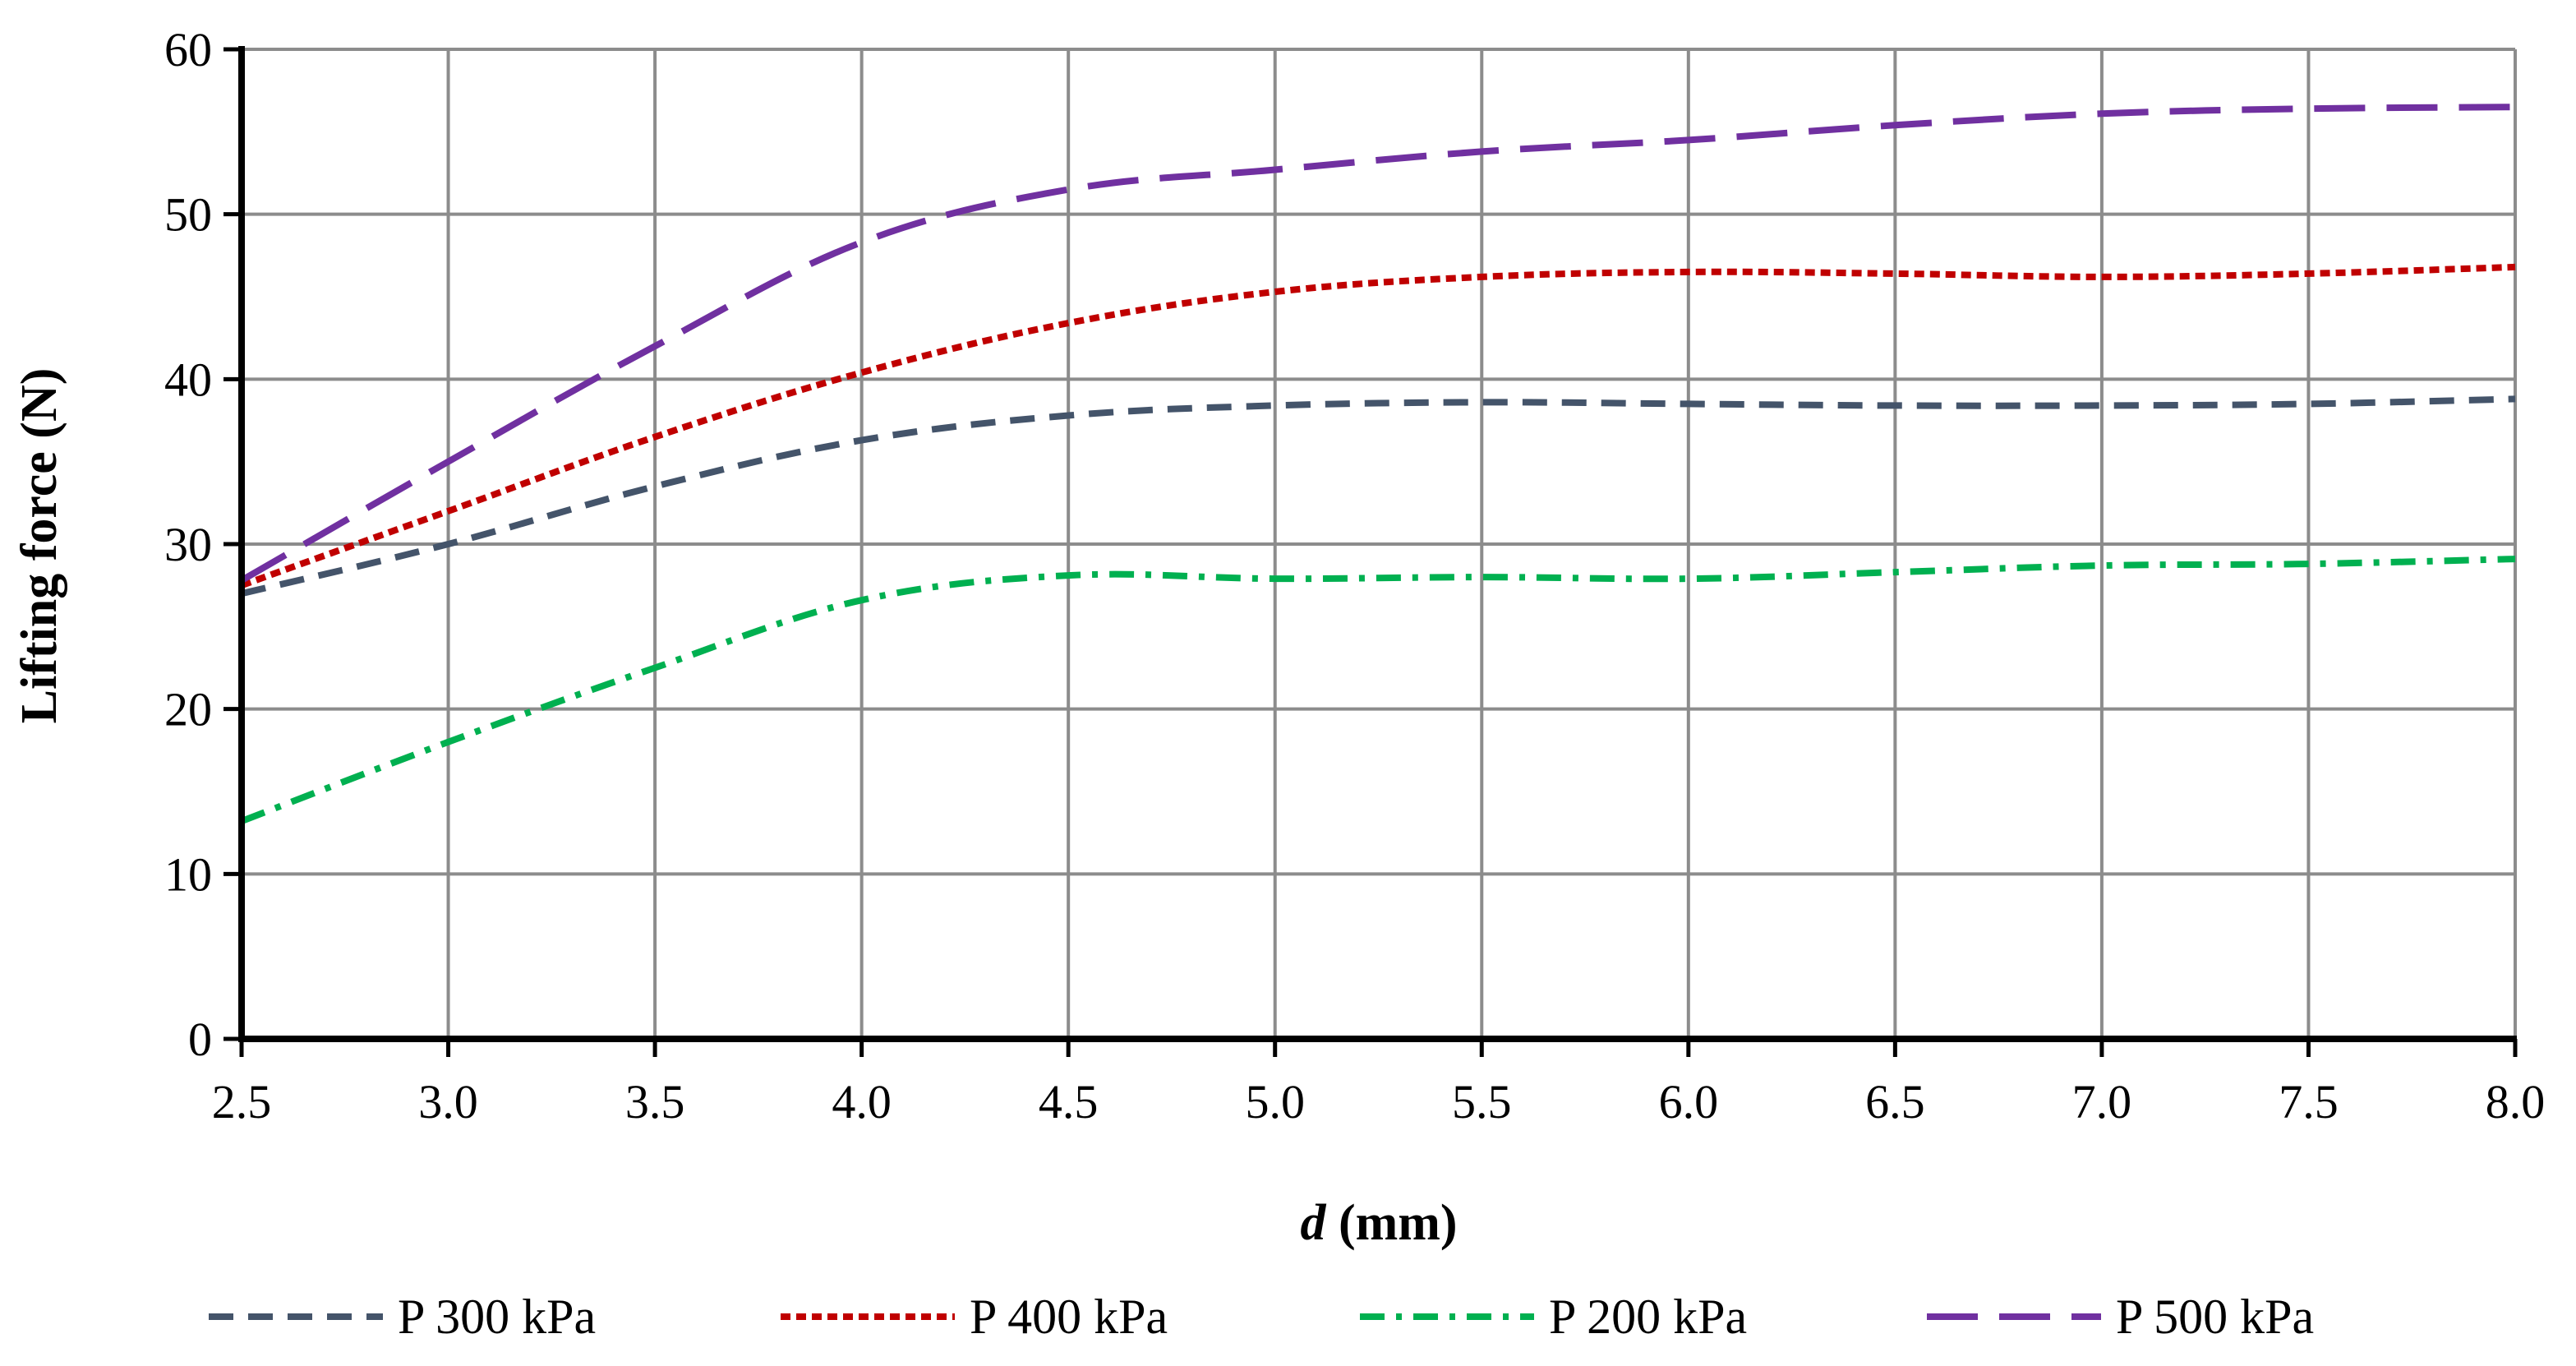 This screenshot has width=2576, height=1366. Describe the element at coordinates (2215, 1317) in the screenshot. I see `legend-label-p-500-kpa: P 500 kPa` at that location.